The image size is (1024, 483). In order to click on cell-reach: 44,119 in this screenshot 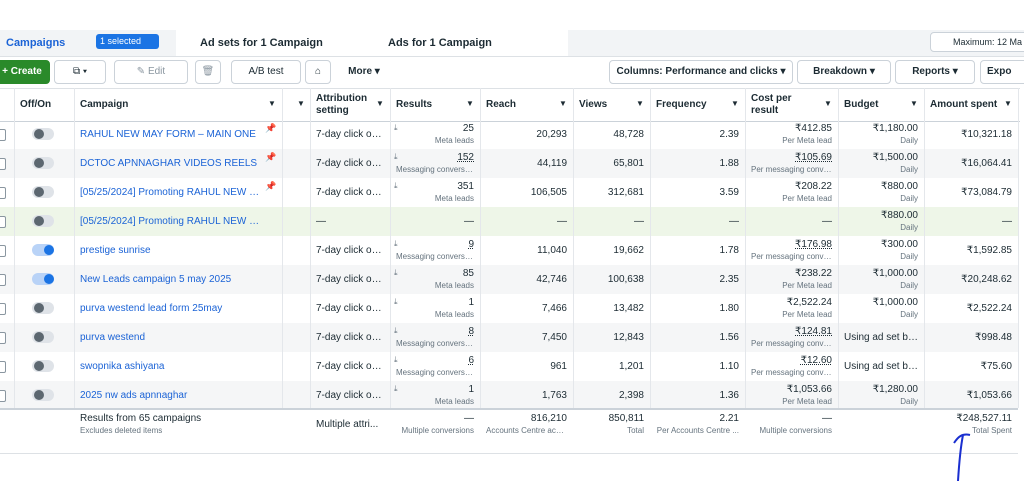, I will do `click(526, 163)`.